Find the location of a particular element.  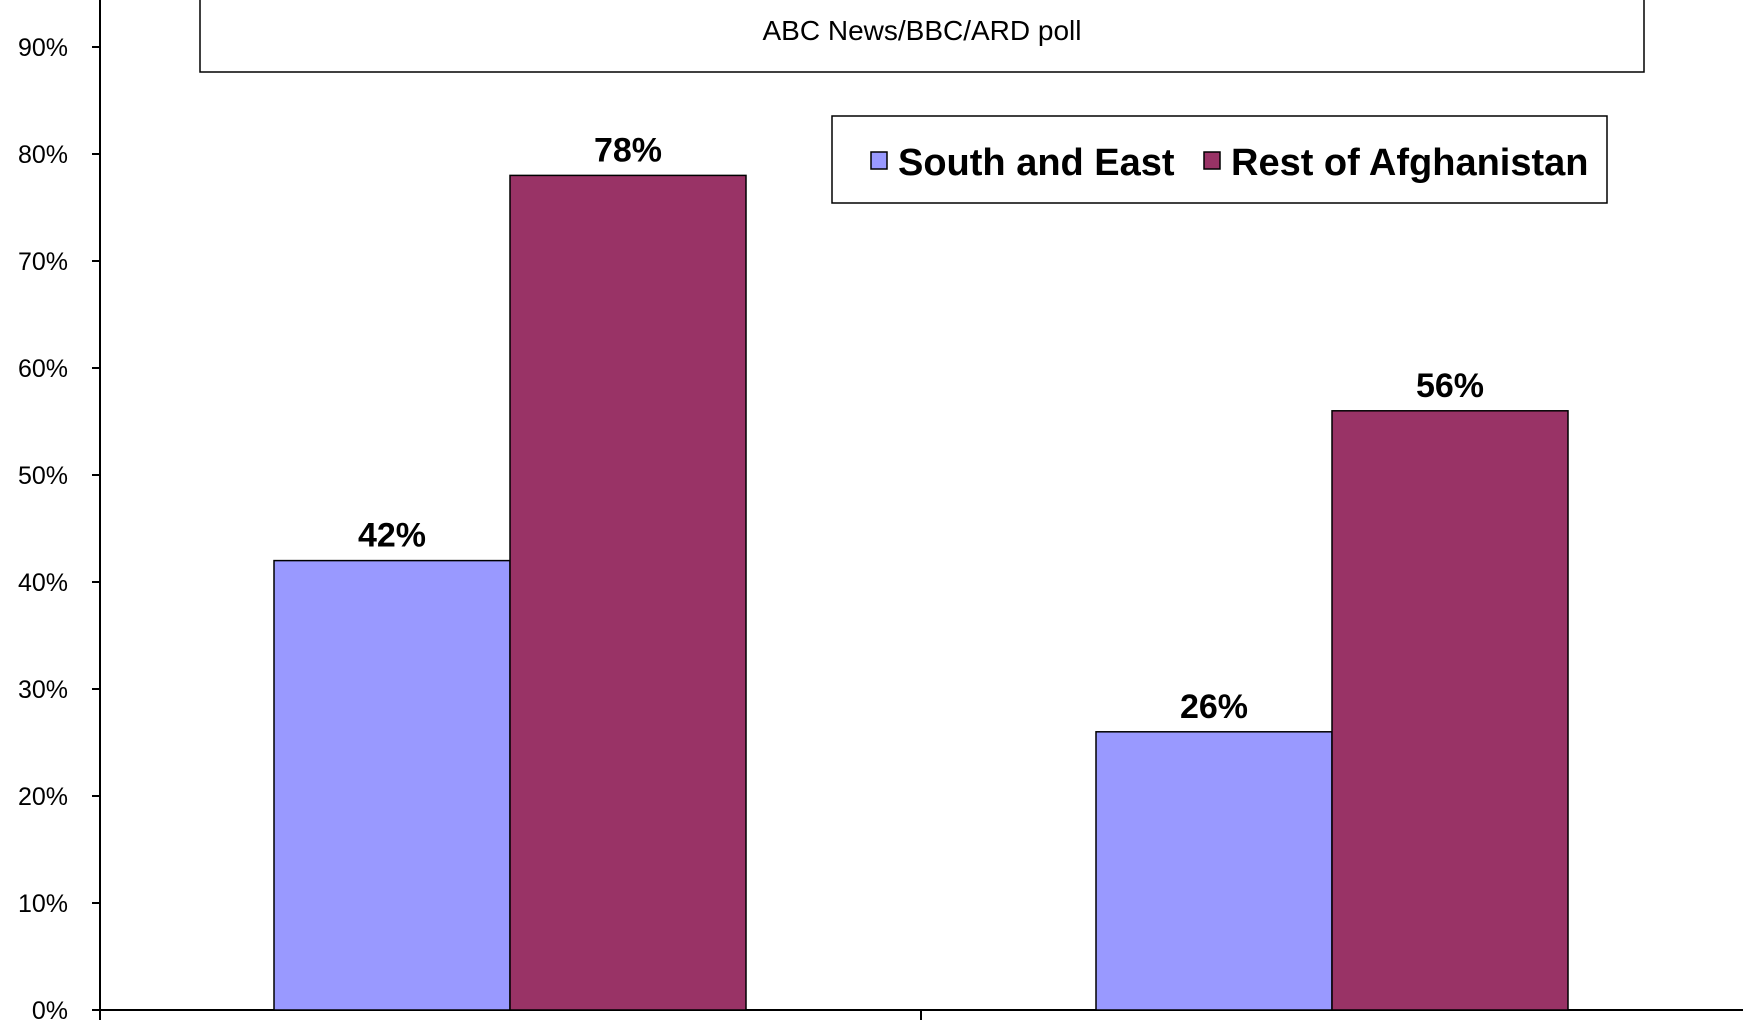

bar-value-label: 26% is located at coordinates (1214, 707).